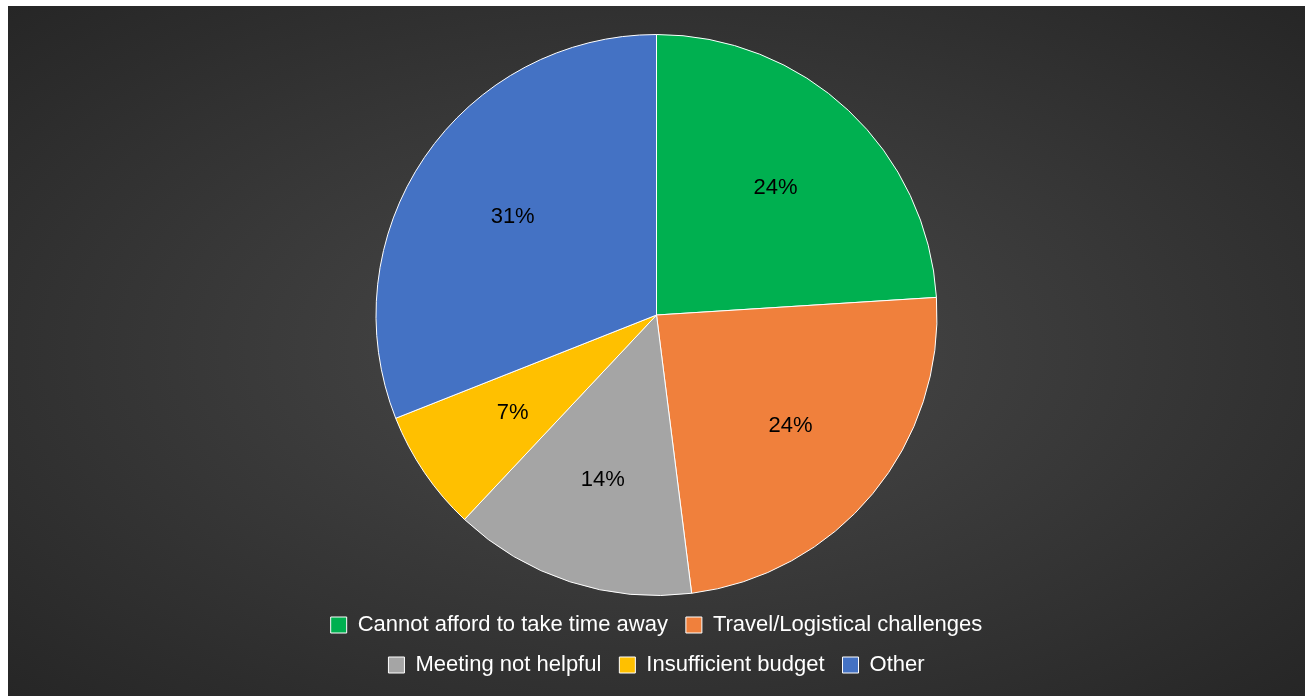  Describe the element at coordinates (512, 624) in the screenshot. I see `legend-label: Cannot afford to take time away` at that location.